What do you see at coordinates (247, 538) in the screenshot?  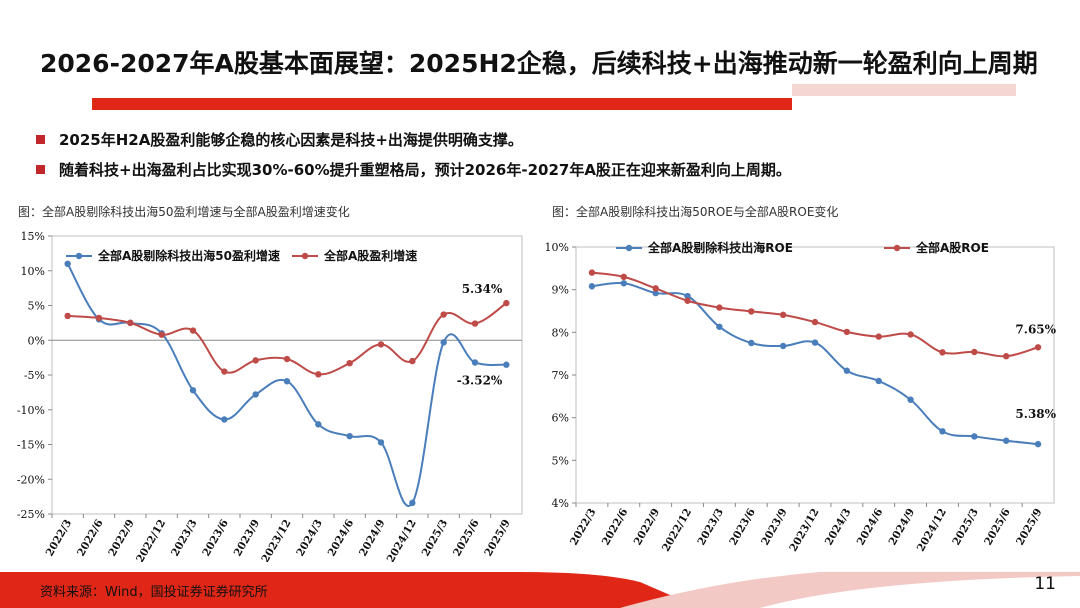 I see `x-tick-label: 2023/9` at bounding box center [247, 538].